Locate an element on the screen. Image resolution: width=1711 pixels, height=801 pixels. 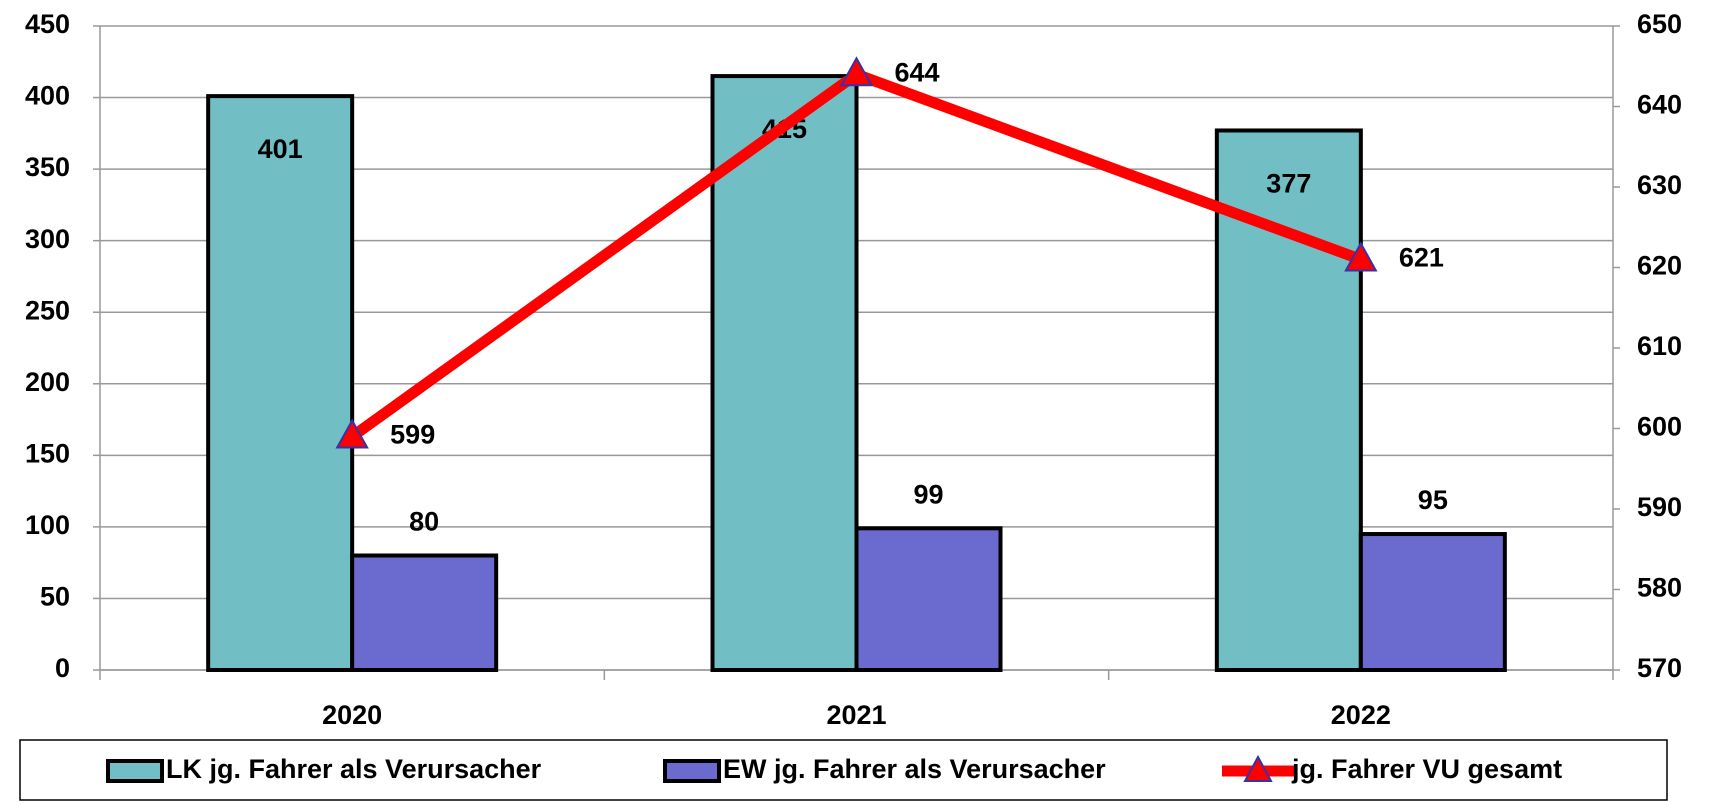
y-tick-label: 350 is located at coordinates (47, 167).